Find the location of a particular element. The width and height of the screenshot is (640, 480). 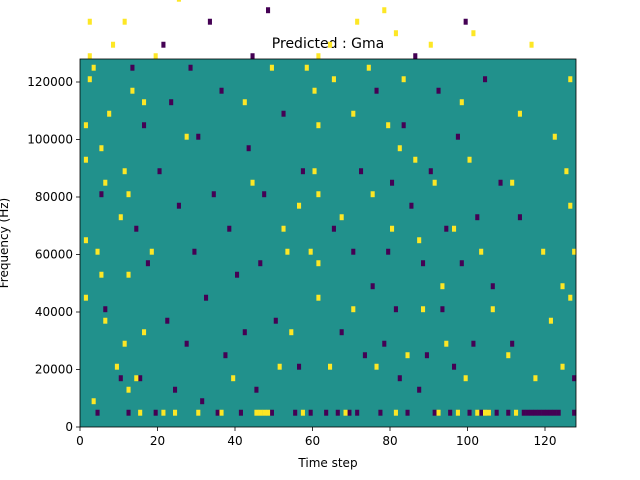

y-axis-label: Frequency (Hz) is located at coordinates (5, 243).